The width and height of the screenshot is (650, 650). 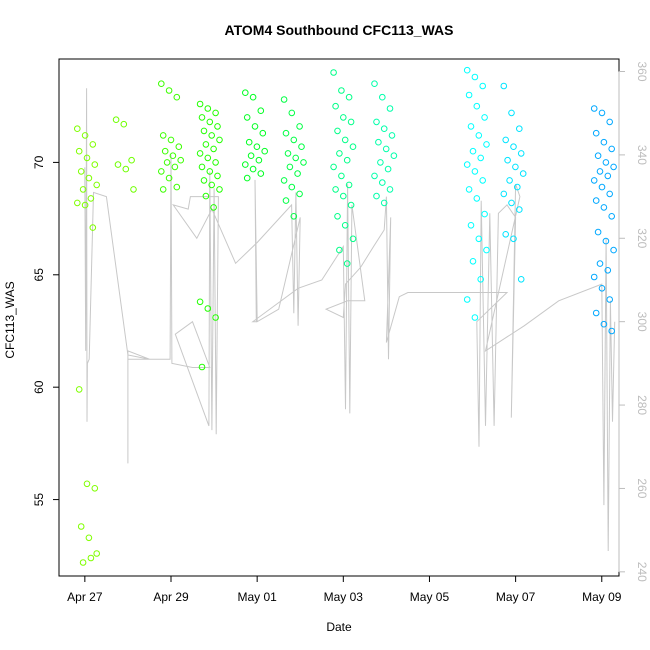 I want to click on x-tick-label: Apr 29, so click(x=171, y=597).